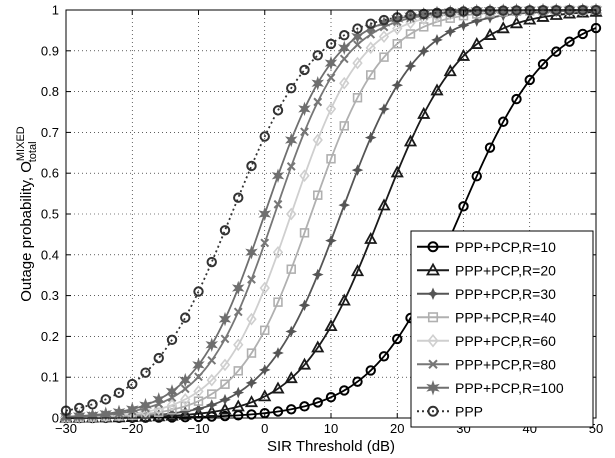  I want to click on y-tick-label: 0, so click(55, 418).